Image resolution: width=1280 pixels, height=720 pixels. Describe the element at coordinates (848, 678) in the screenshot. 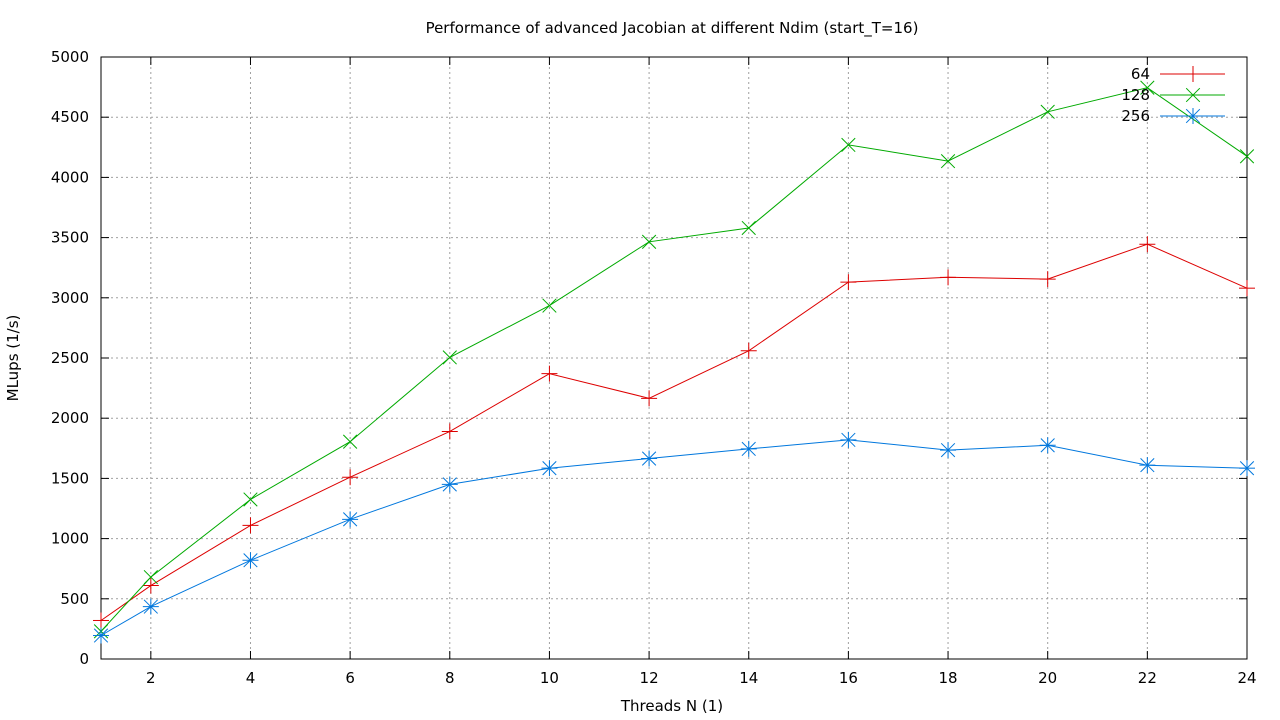

I see `x-tick-label: 16` at that location.